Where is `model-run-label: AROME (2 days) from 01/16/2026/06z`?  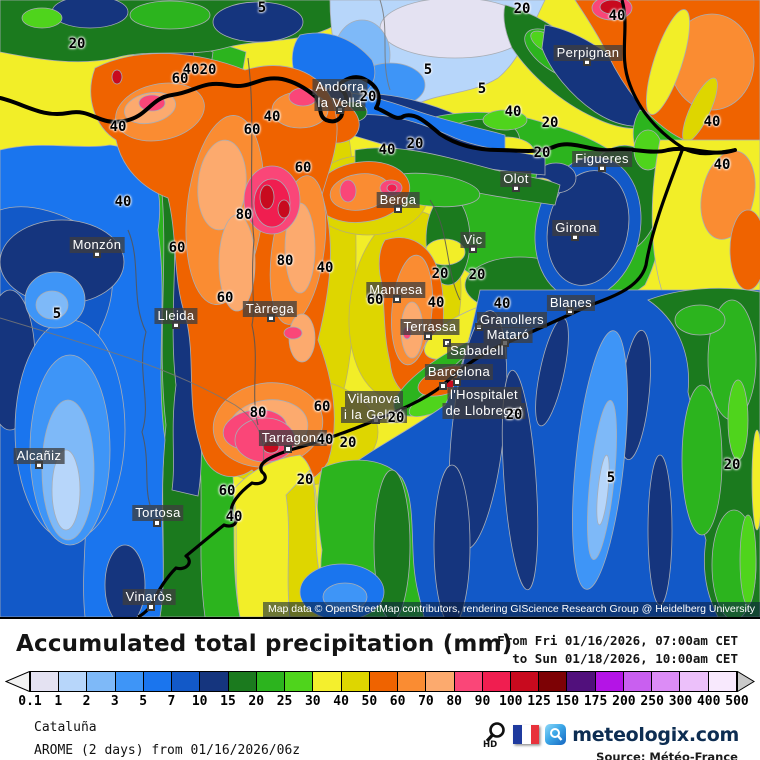
model-run-label: AROME (2 days) from 01/16/2026/06z is located at coordinates (167, 750).